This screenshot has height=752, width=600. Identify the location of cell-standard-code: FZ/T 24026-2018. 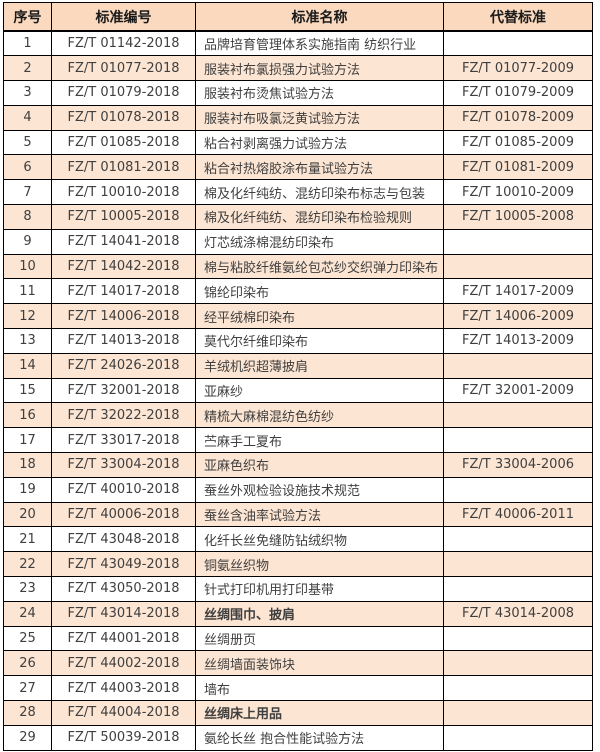
(123, 365).